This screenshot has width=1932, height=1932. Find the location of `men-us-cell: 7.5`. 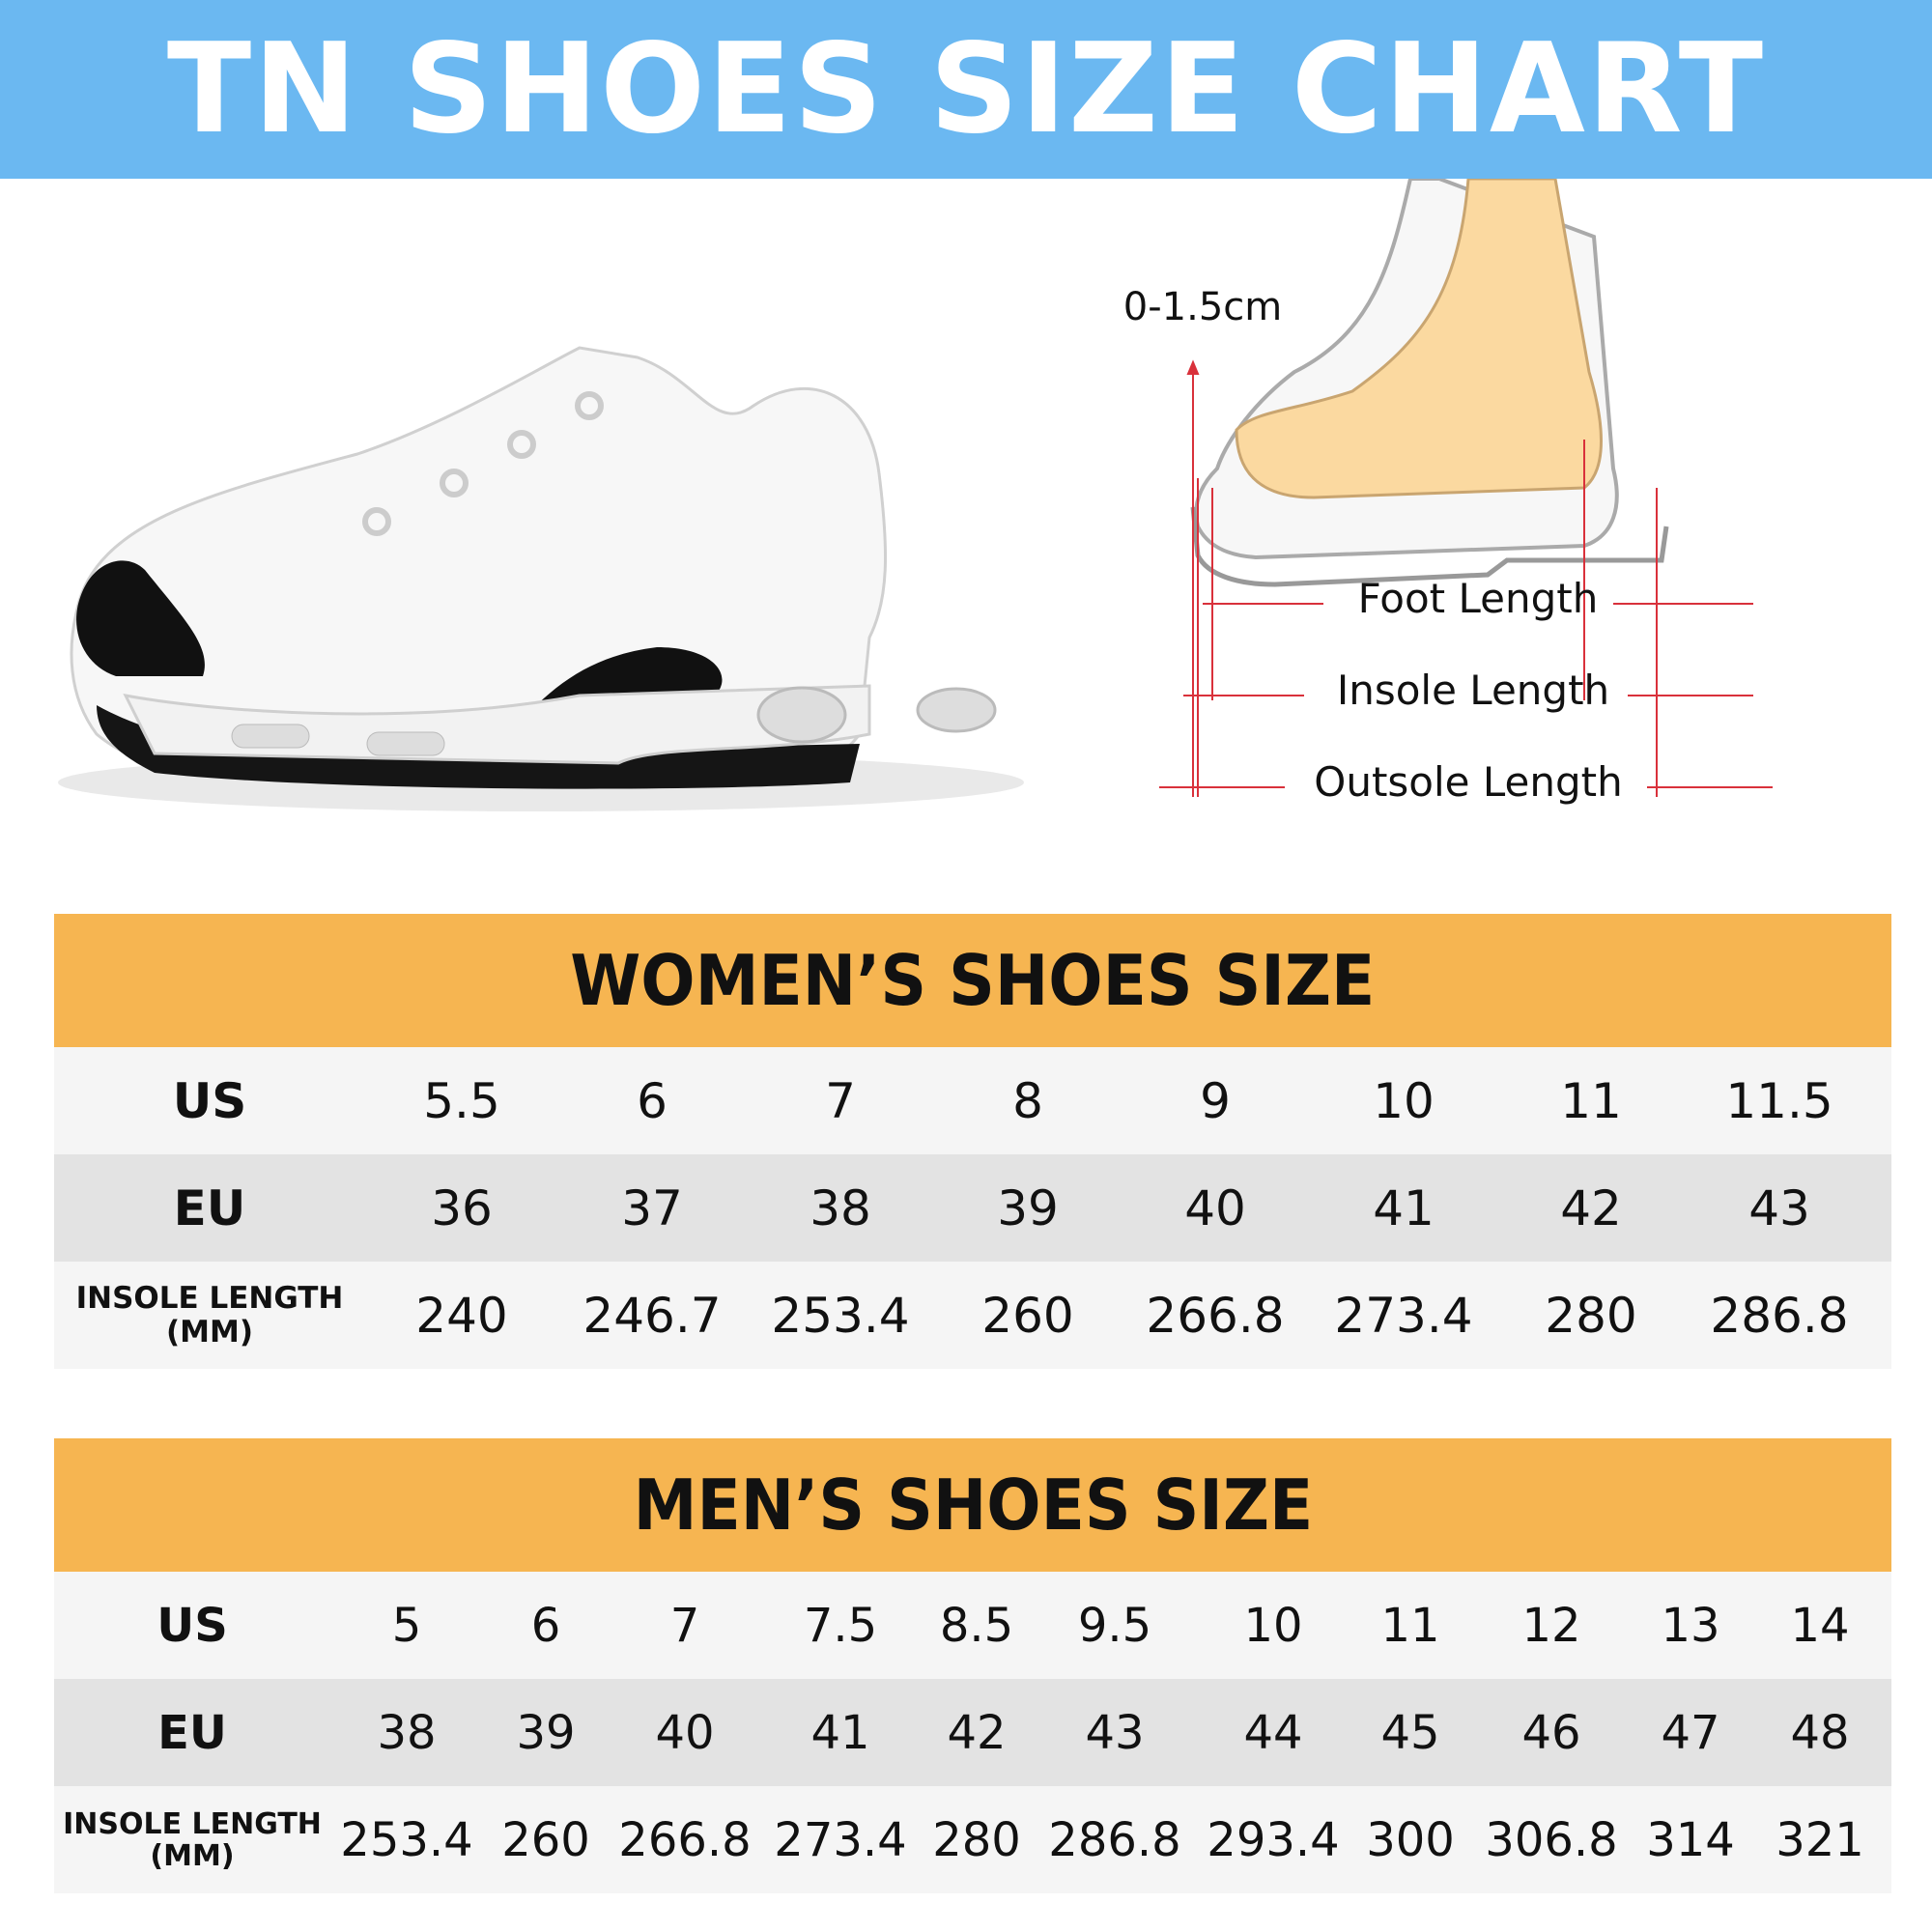

men-us-cell: 7.5 is located at coordinates (840, 1625).